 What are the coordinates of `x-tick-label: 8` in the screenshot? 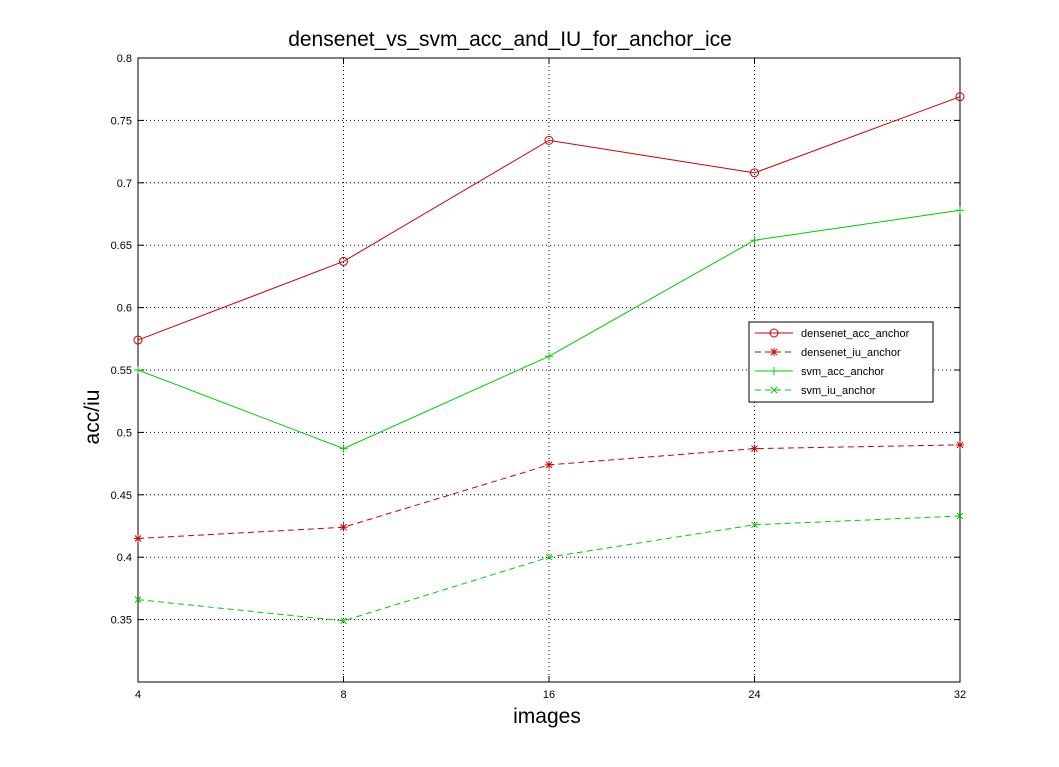 It's located at (343, 695).